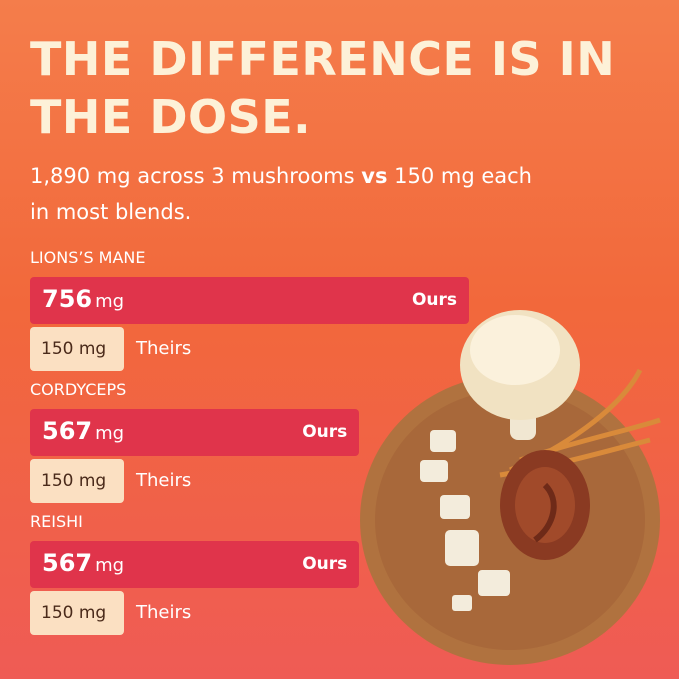 Image resolution: width=679 pixels, height=679 pixels. Describe the element at coordinates (67, 299) in the screenshot. I see `value-number: 756` at that location.